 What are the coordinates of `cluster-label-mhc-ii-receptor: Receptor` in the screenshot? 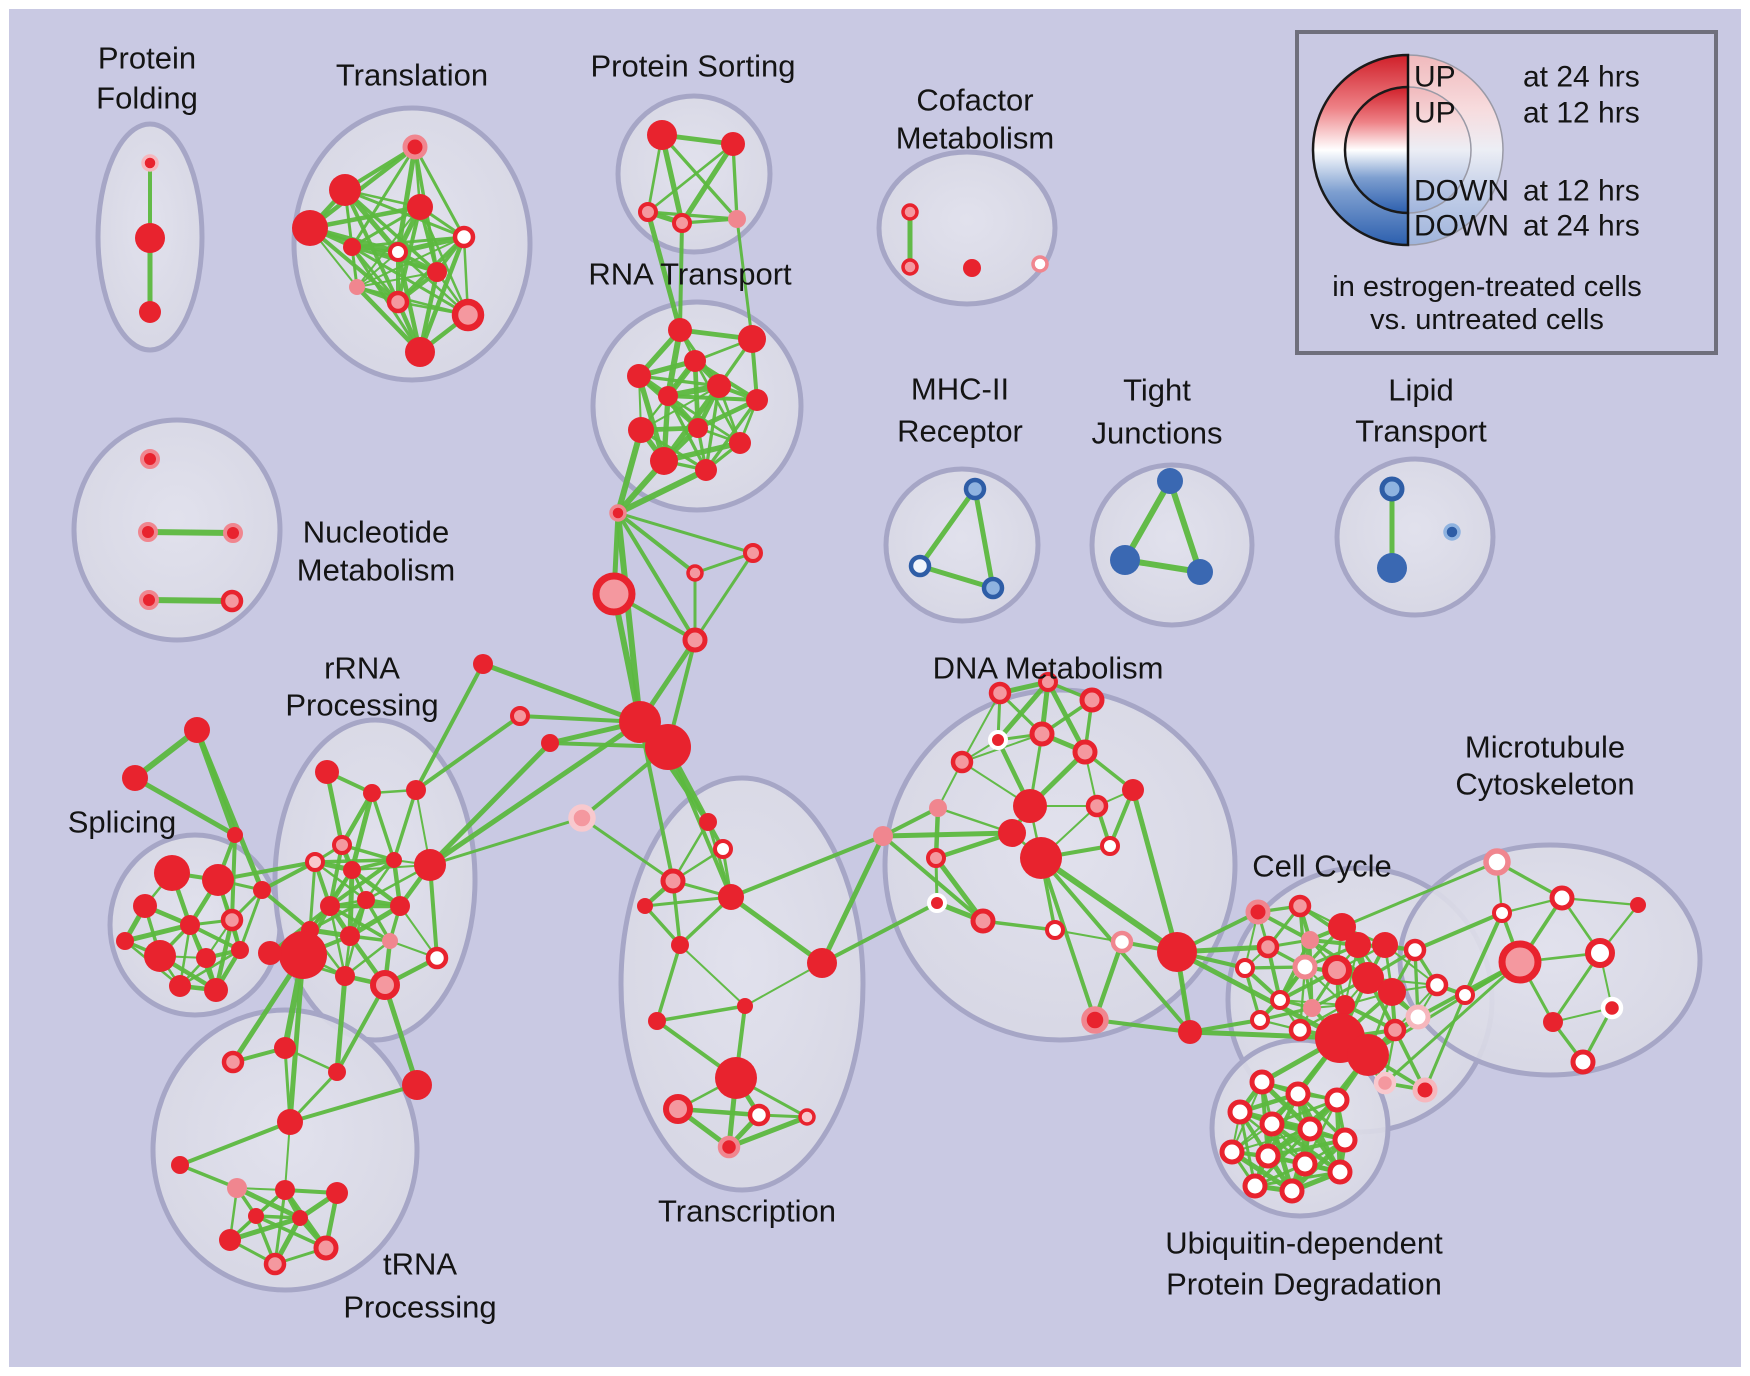 It's located at (960, 431).